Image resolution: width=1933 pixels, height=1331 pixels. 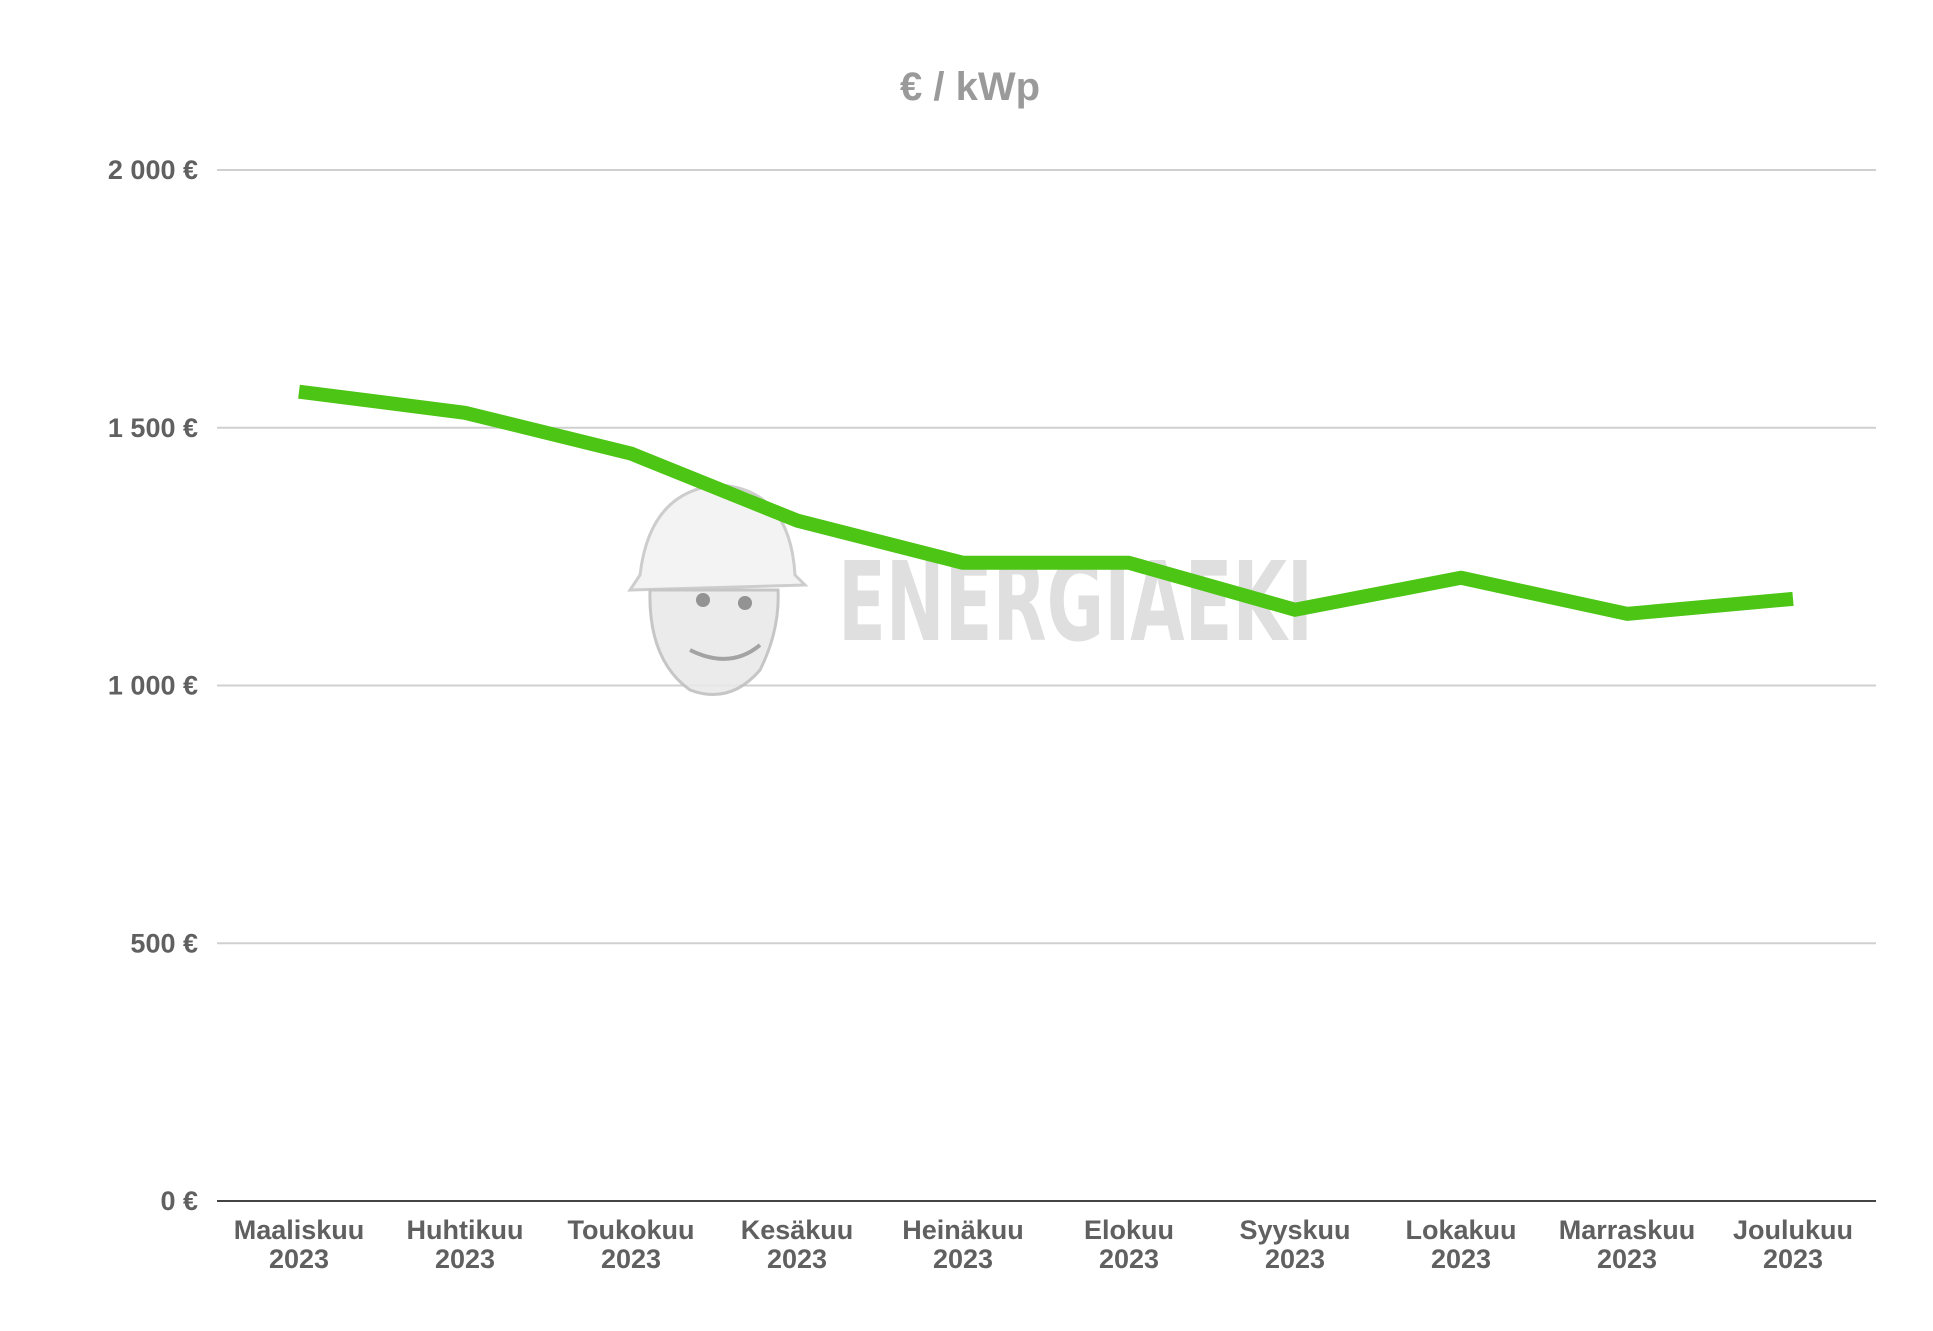 I want to click on mascot-face-icon, so click(x=714, y=642).